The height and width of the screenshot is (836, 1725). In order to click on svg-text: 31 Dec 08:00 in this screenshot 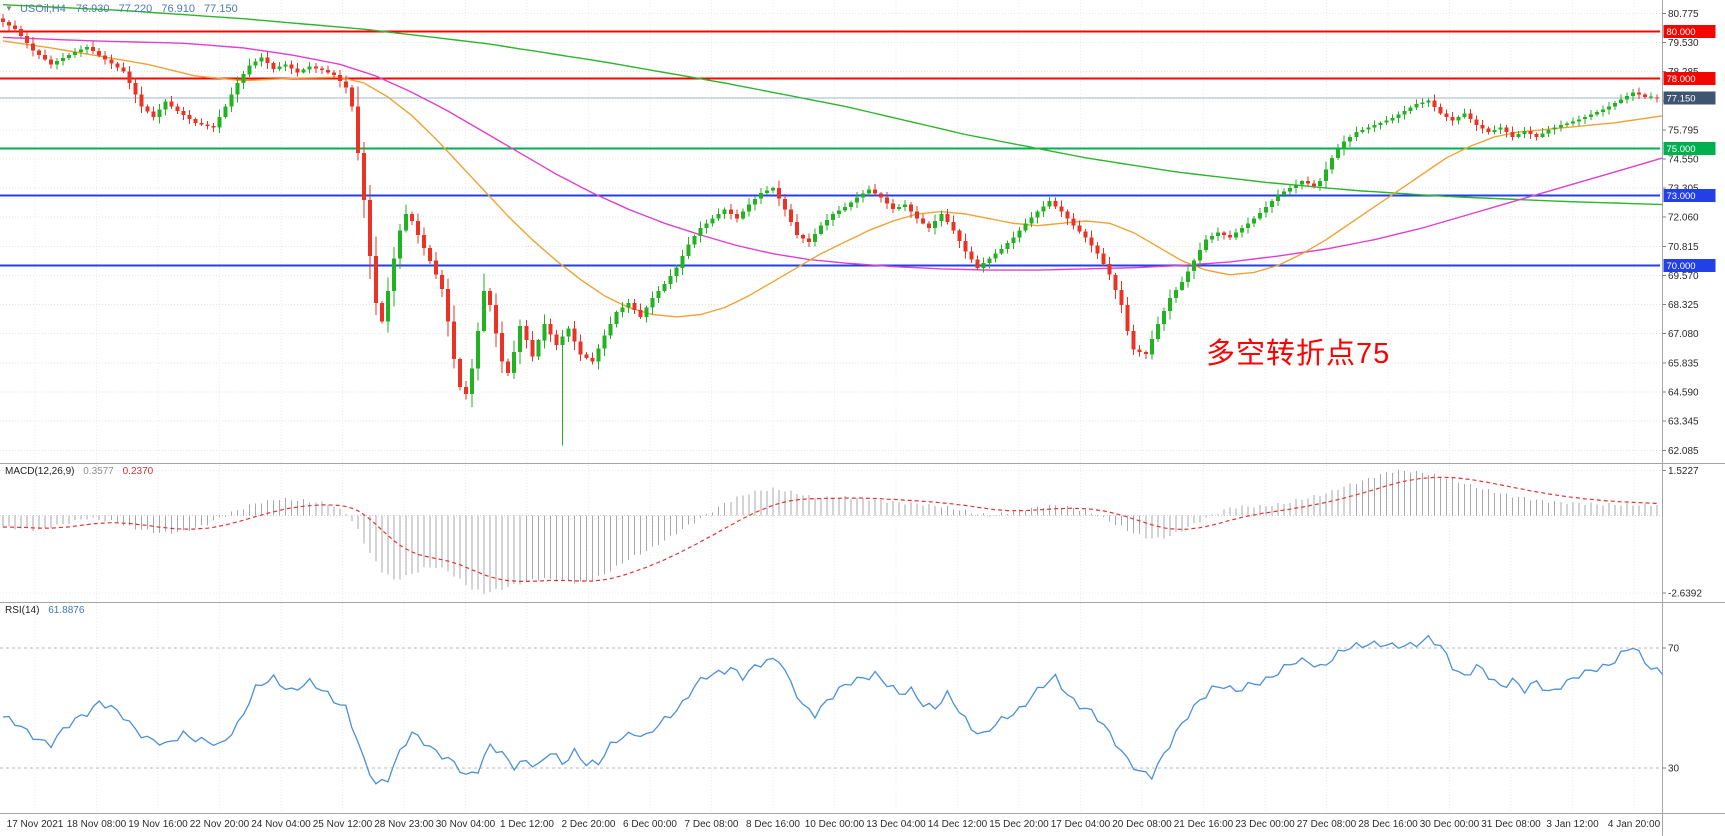, I will do `click(1511, 824)`.